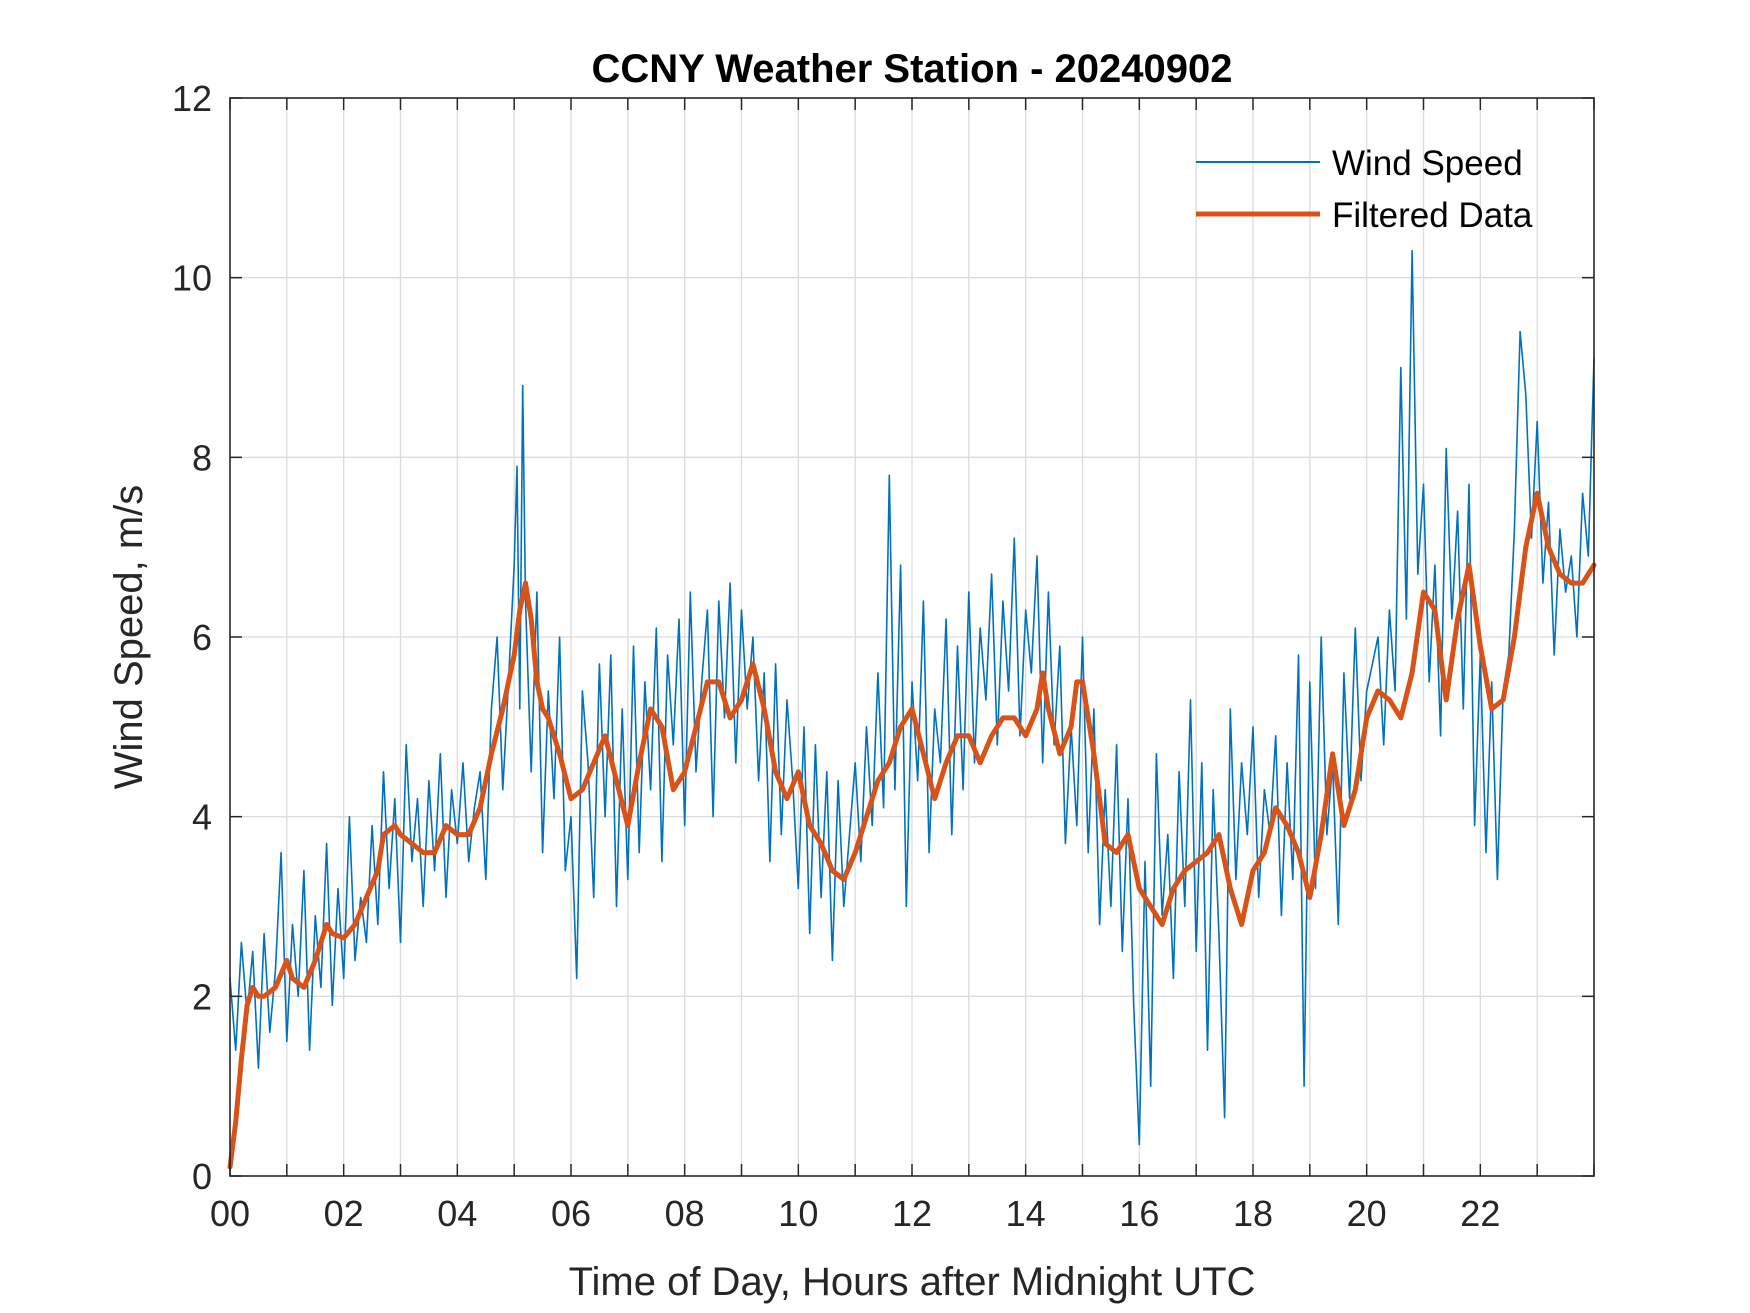 The width and height of the screenshot is (1750, 1313). I want to click on x-tick-label: 04, so click(457, 1213).